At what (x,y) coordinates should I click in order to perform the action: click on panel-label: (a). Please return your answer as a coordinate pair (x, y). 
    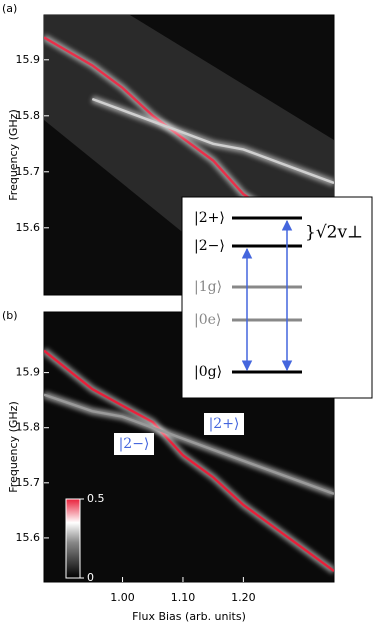
    Looking at the image, I should click on (9, 8).